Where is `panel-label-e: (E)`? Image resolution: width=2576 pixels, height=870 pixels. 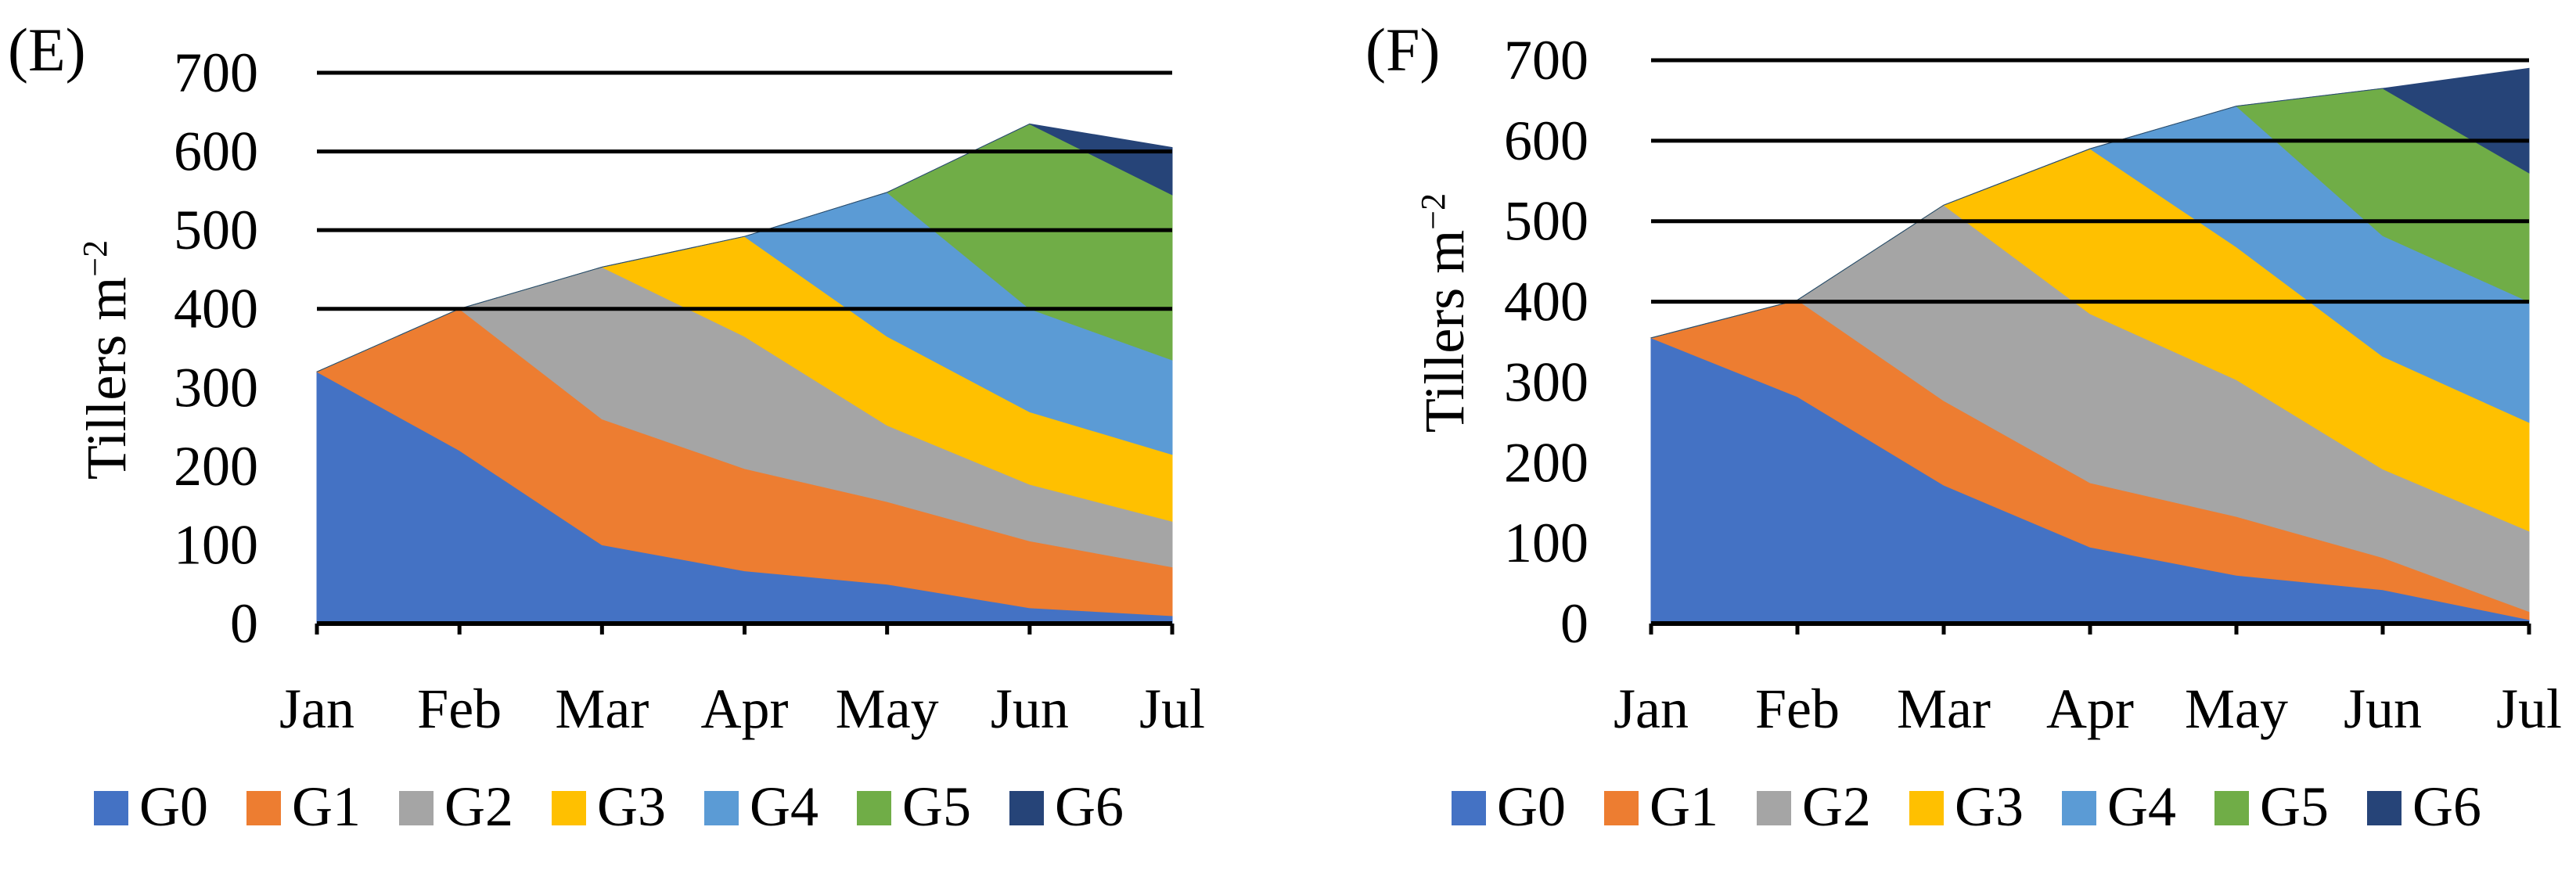
panel-label-e: (E) is located at coordinates (47, 50).